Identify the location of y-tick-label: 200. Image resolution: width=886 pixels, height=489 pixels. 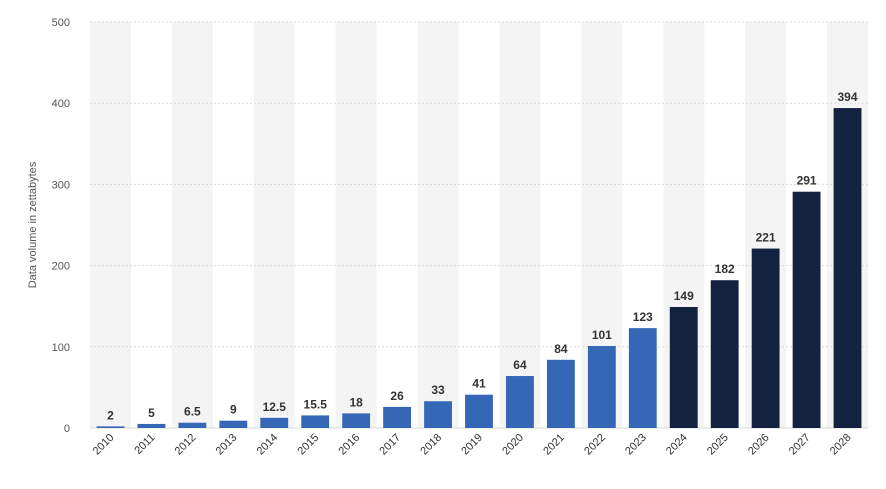
(61, 267).